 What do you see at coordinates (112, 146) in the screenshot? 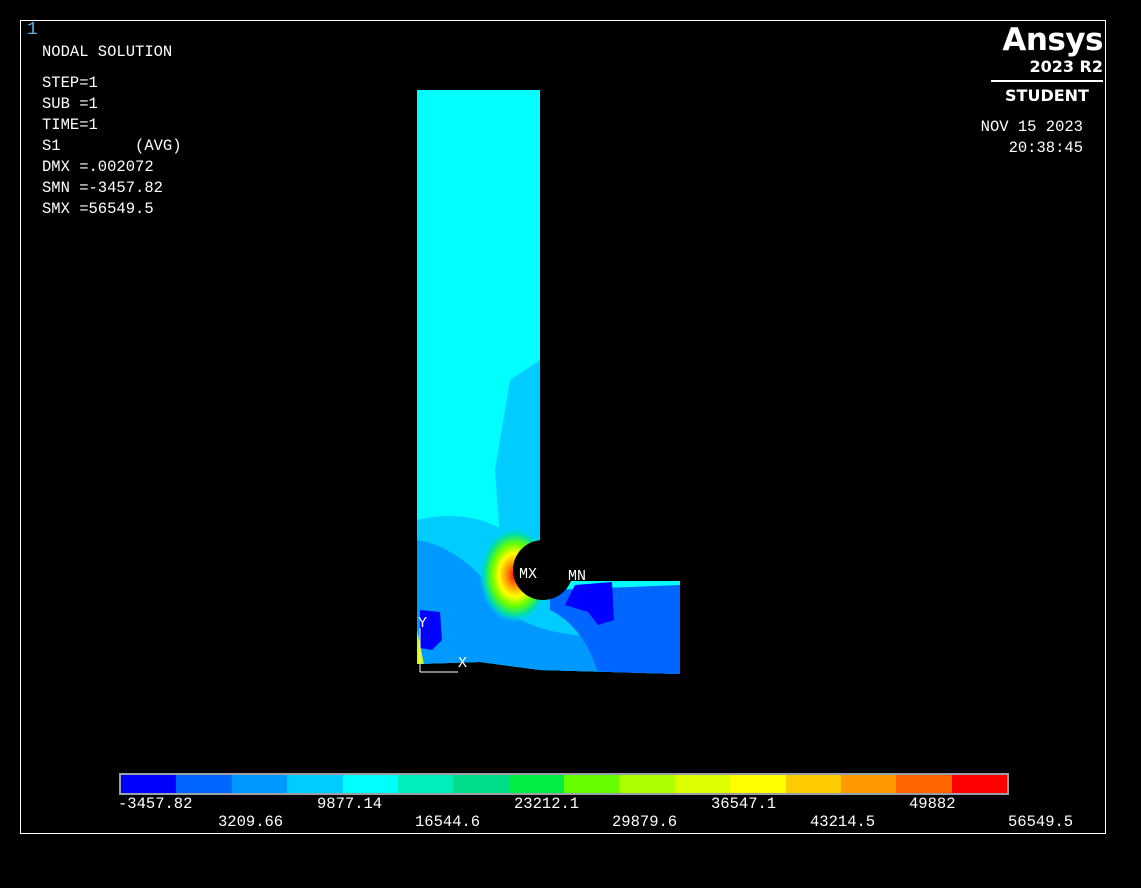
I see `quantity-label: S1 (AVG)` at bounding box center [112, 146].